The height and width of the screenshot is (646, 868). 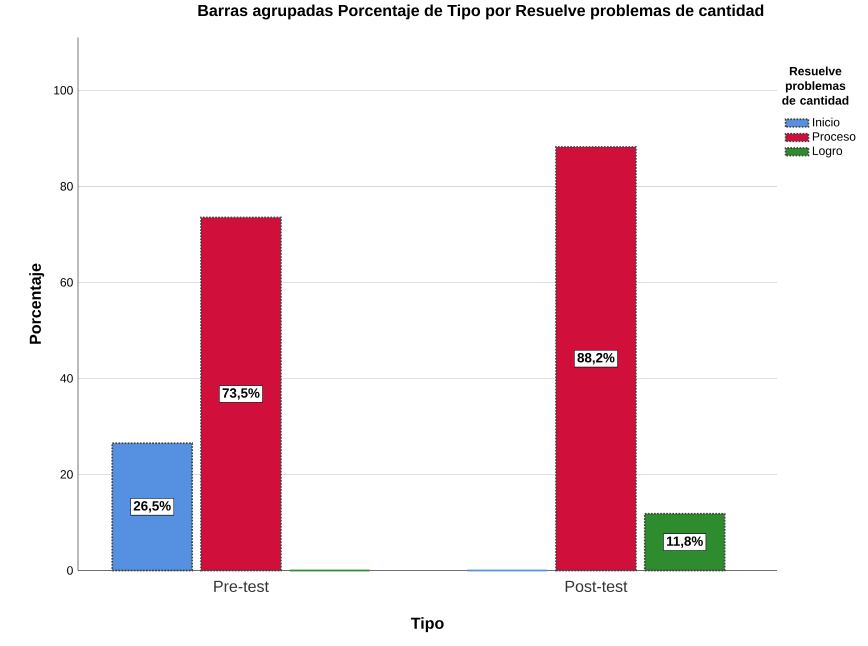 I want to click on y-tick-label: 100, so click(x=63, y=90).